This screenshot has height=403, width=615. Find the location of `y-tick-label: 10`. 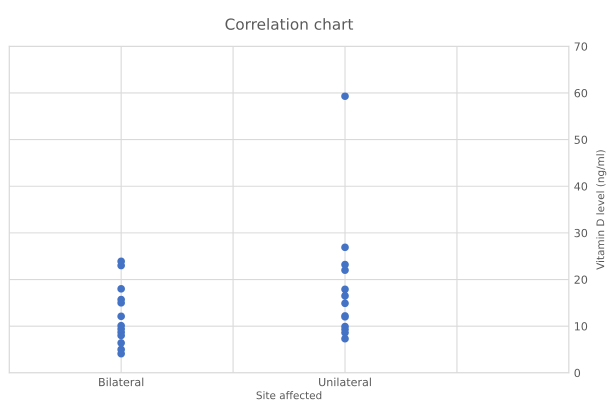

y-tick-label: 10 is located at coordinates (581, 326).